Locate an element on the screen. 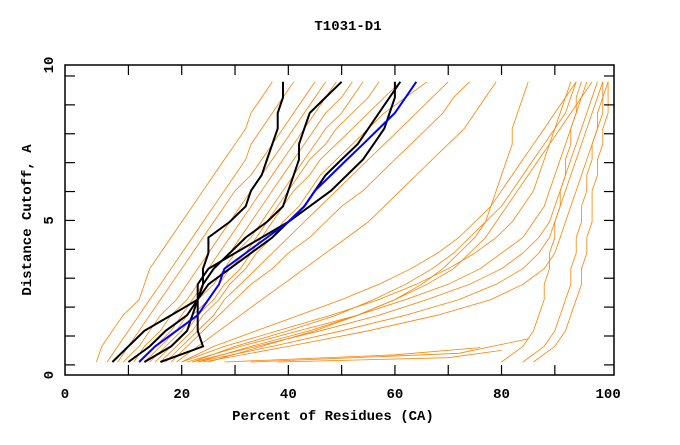 This screenshot has height=445, width=680. chart-title: T1031-D1 is located at coordinates (347, 27).